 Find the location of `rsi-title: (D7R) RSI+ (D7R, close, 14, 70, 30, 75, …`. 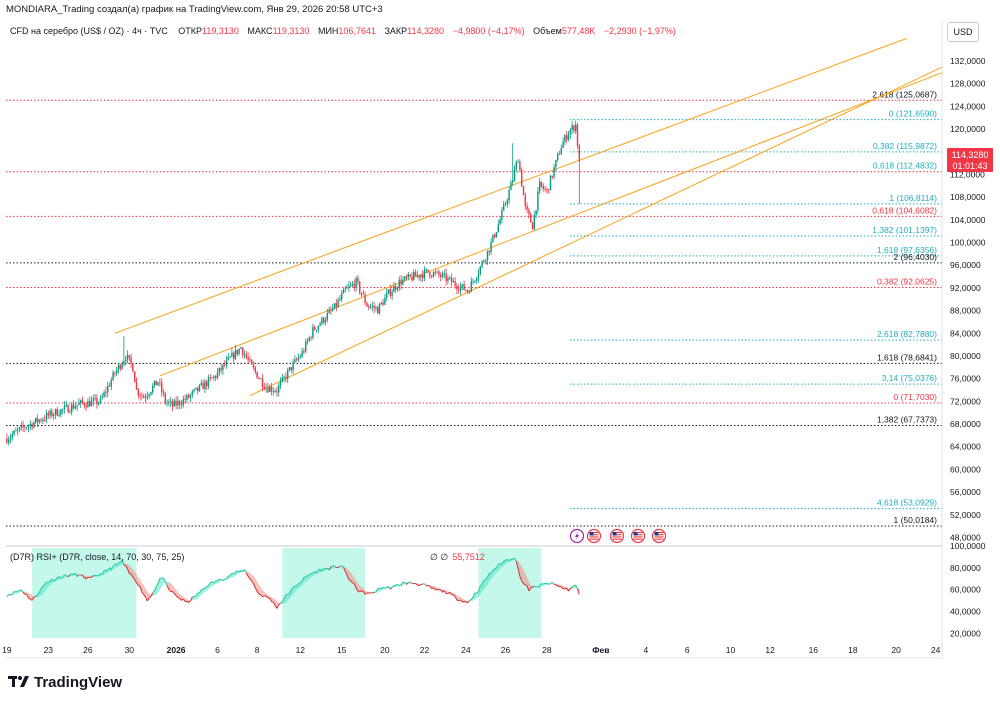

rsi-title: (D7R) RSI+ (D7R, close, 14, 70, 30, 75, … is located at coordinates (97, 557).